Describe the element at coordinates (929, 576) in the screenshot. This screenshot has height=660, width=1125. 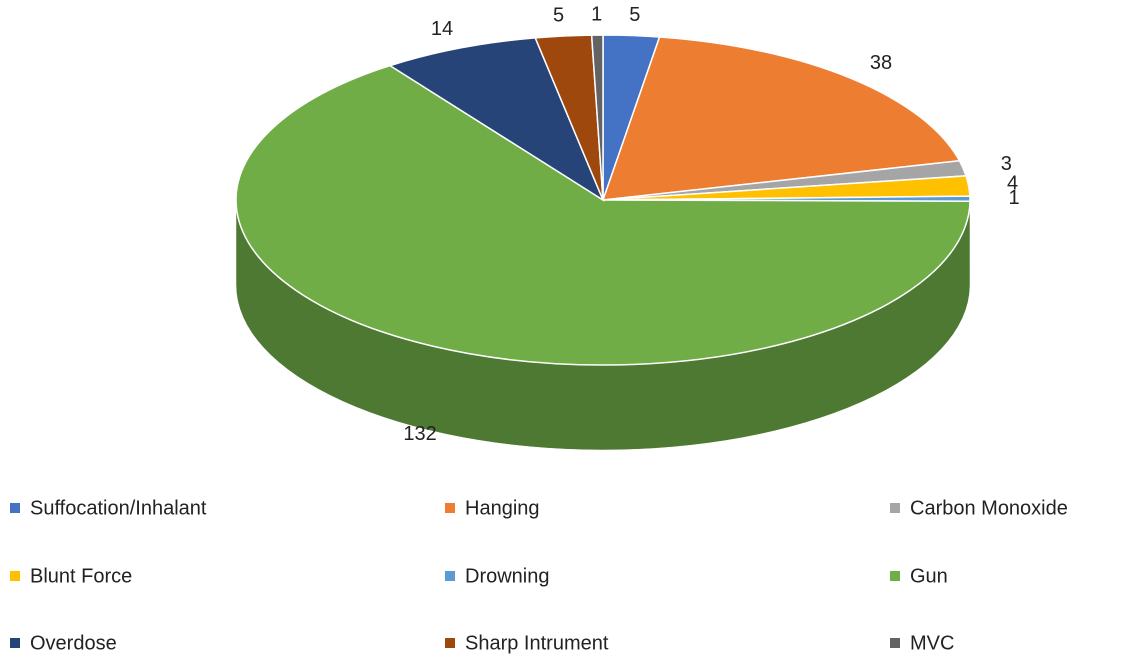
I see `legend-label: Gun` at that location.